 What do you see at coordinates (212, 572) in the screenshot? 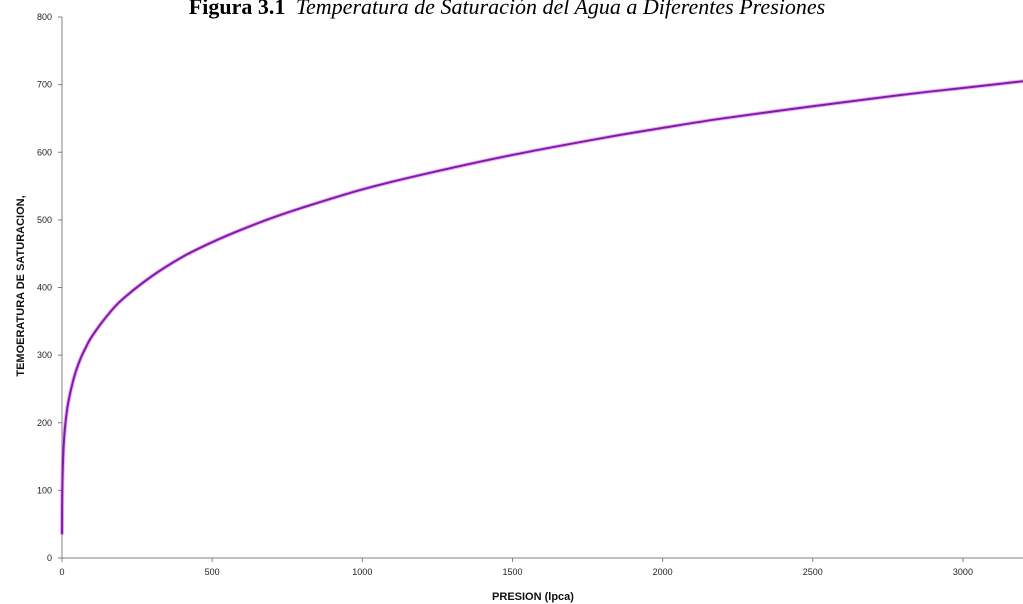
I see `x-tick-label: 500` at bounding box center [212, 572].